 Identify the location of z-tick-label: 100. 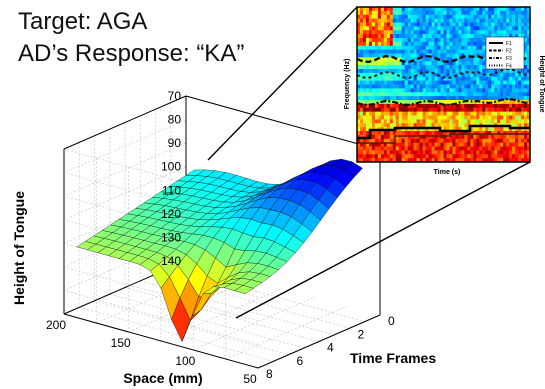
(171, 167).